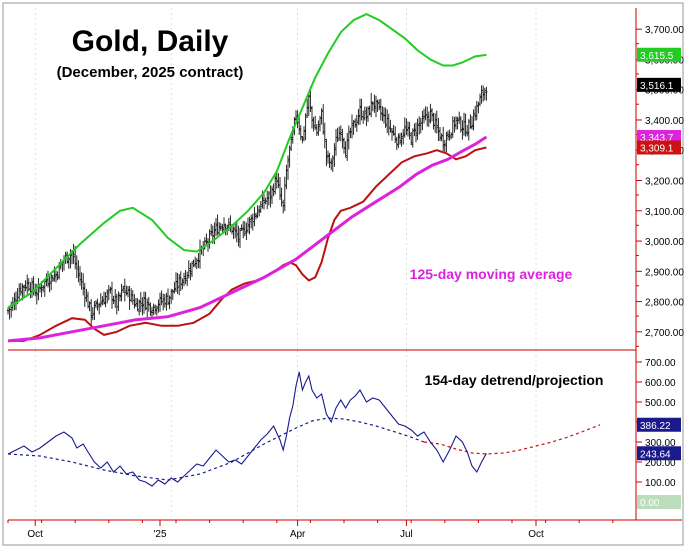  I want to click on price-y-tick-label: 2,800.00, so click(664, 303).